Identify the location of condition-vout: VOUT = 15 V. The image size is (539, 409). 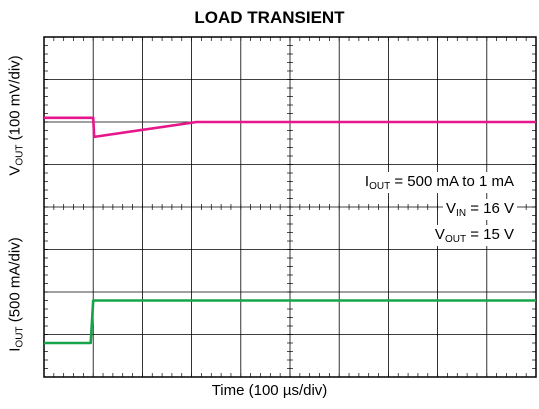
(474, 235).